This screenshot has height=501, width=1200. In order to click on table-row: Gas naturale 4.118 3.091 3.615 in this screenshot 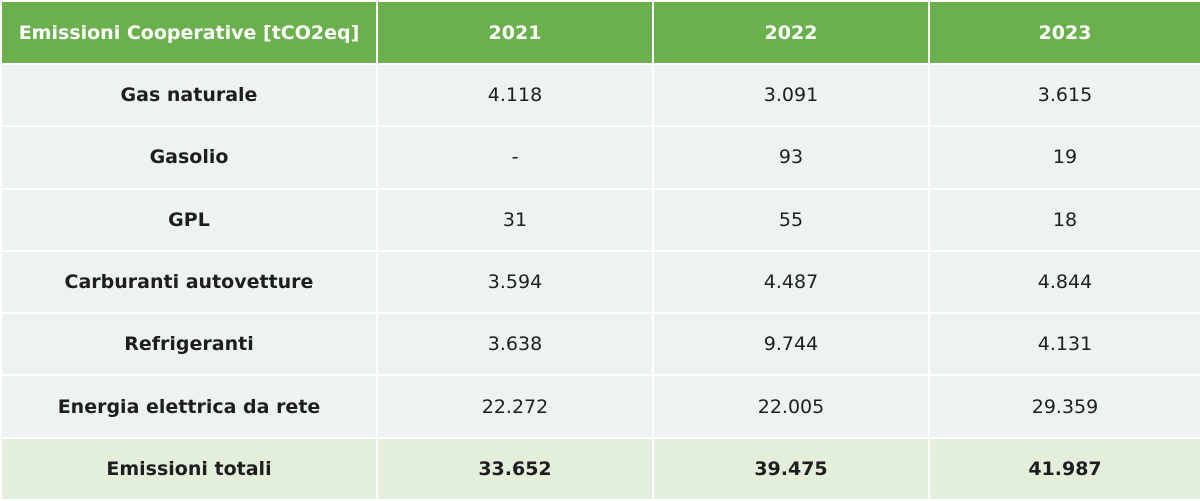, I will do `click(600, 95)`.